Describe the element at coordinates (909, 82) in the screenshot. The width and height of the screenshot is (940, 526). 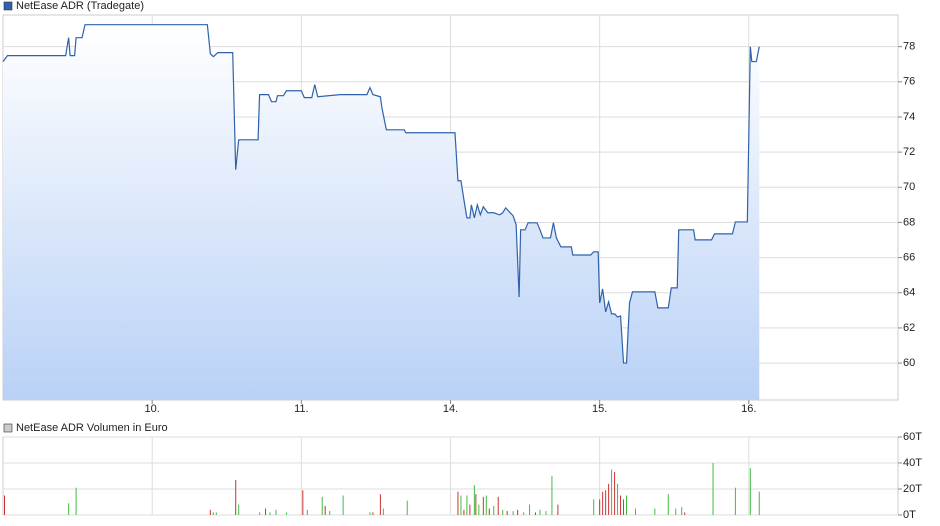
I see `y-tick-label: 76` at that location.